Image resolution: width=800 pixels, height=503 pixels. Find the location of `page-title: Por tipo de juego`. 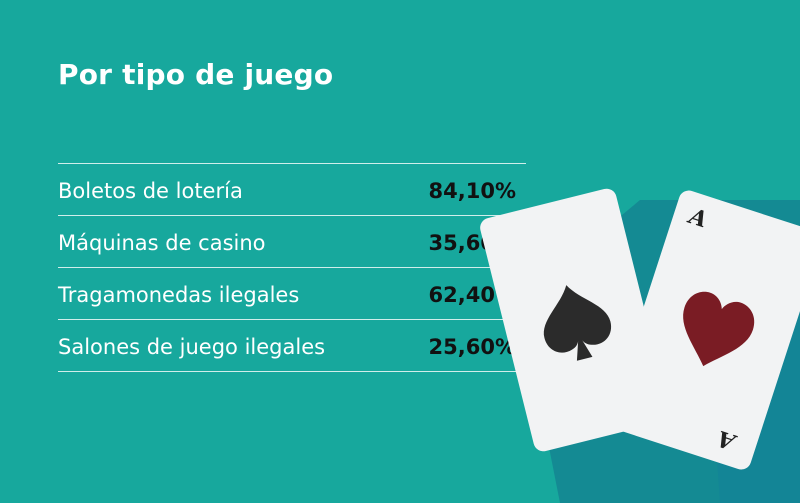

page-title: Por tipo de juego is located at coordinates (196, 74).